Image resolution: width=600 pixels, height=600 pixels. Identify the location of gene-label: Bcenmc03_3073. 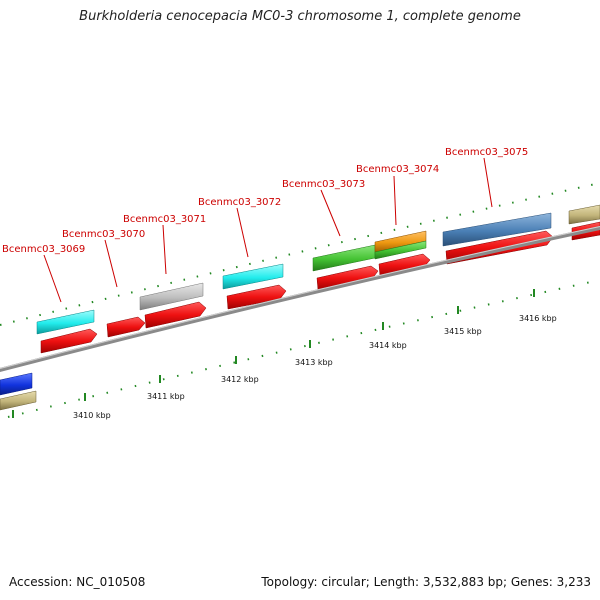
(323, 184).